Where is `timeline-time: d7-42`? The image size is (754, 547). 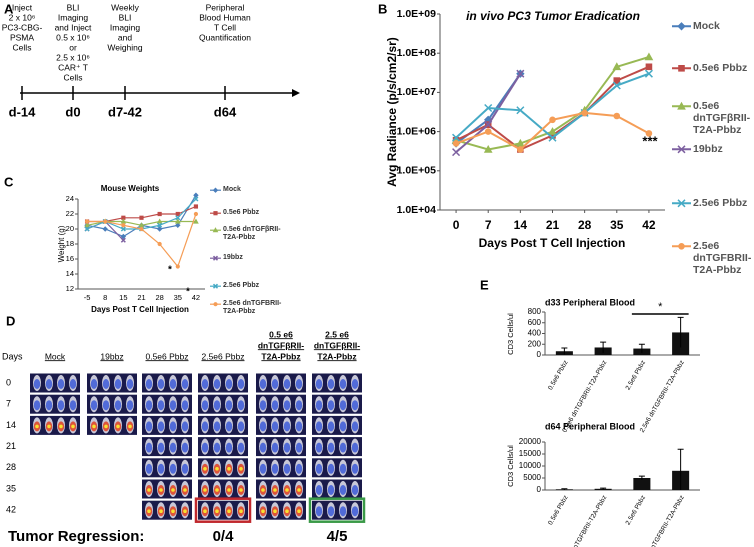
timeline-time: d7-42 is located at coordinates (125, 111).